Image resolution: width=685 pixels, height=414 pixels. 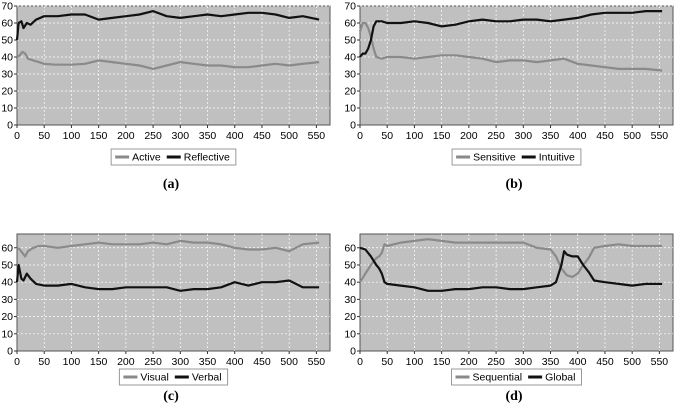 What do you see at coordinates (181, 362) in the screenshot?
I see `x-tick-label-c: 300` at bounding box center [181, 362].